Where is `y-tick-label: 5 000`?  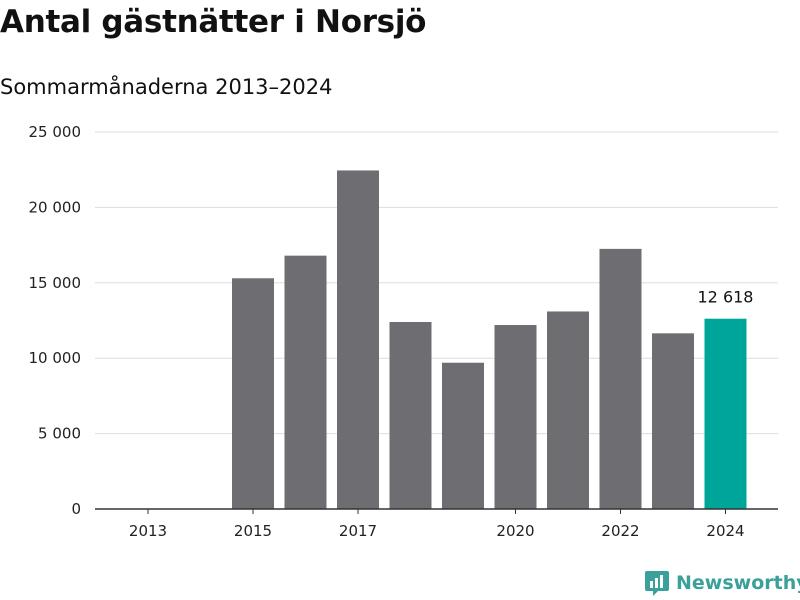 y-tick-label: 5 000 is located at coordinates (59, 434).